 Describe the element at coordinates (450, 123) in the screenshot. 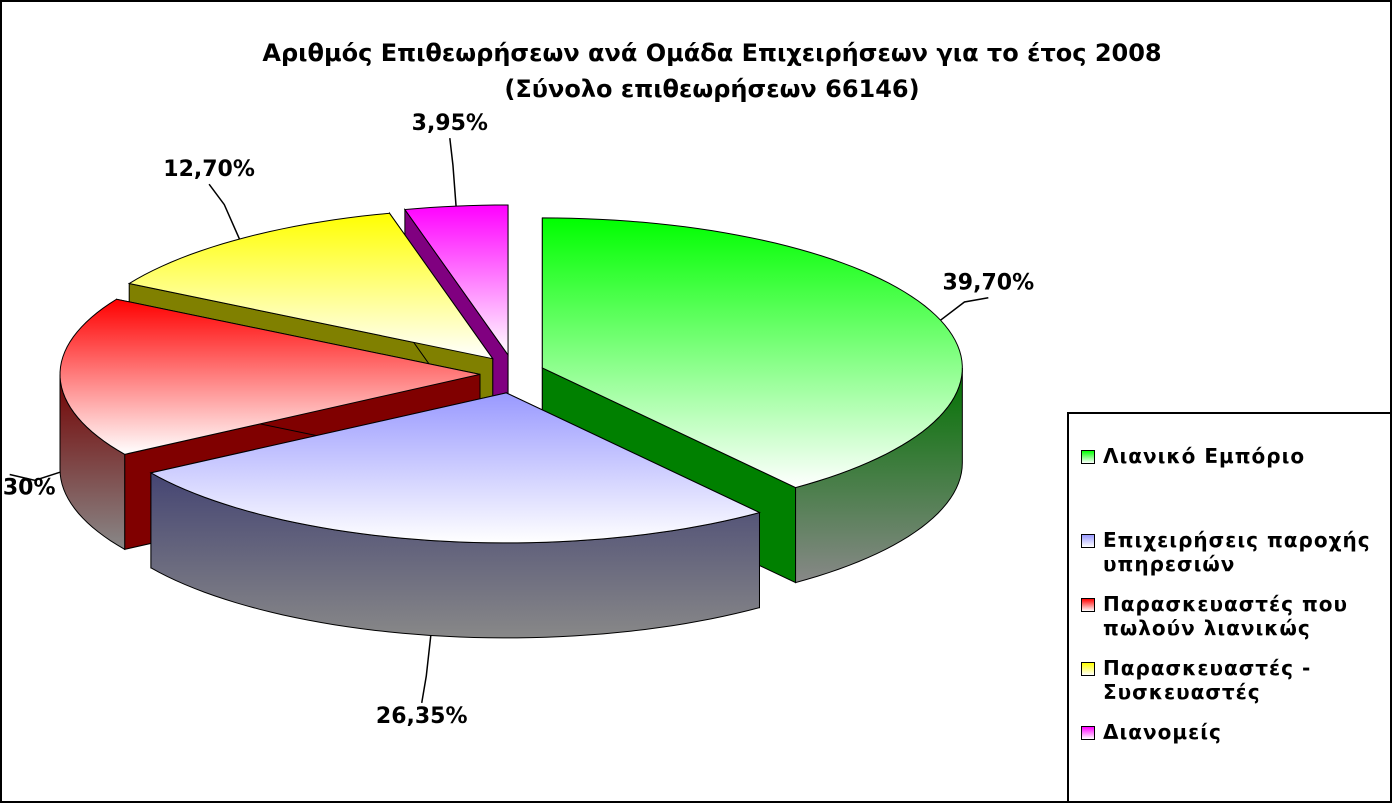

I see `data-label: 3,95%` at that location.